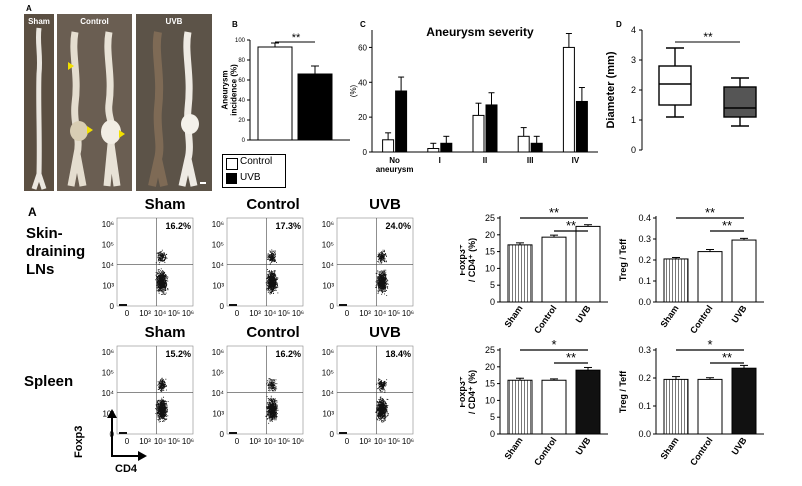 Image resolution: width=802 pixels, height=486 pixels. I want to click on bar-uvb, so click(744, 401).